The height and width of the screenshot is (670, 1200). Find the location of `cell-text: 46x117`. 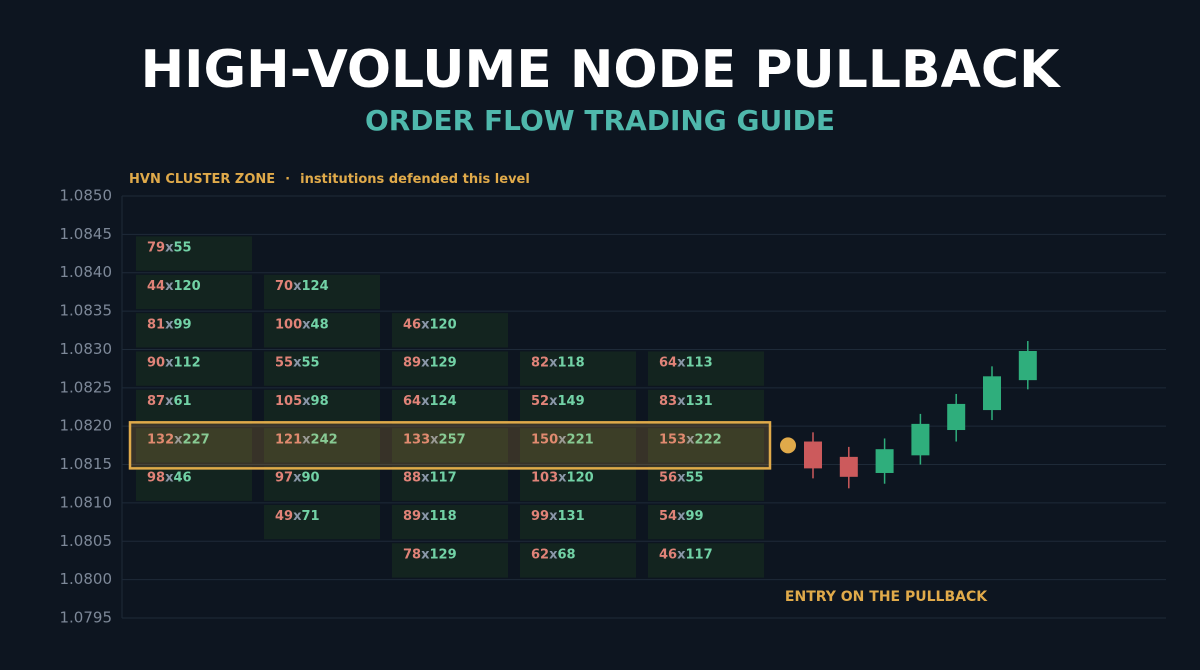

cell-text: 46x117 is located at coordinates (686, 554).